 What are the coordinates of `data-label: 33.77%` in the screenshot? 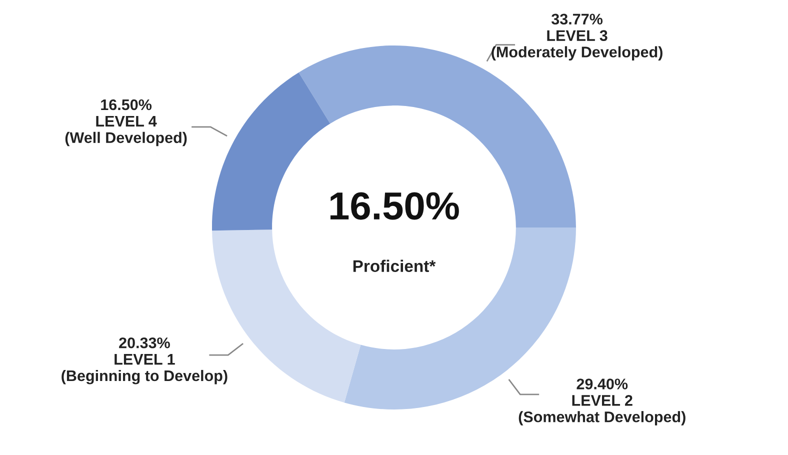 It's located at (577, 19).